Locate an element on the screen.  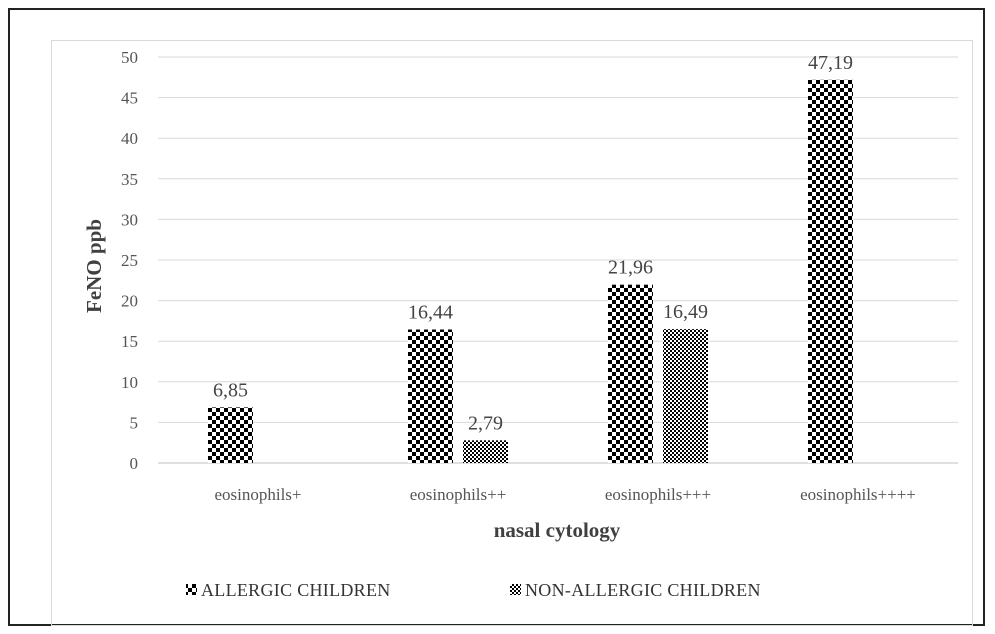
y-tick-label: 50 is located at coordinates (129, 57).